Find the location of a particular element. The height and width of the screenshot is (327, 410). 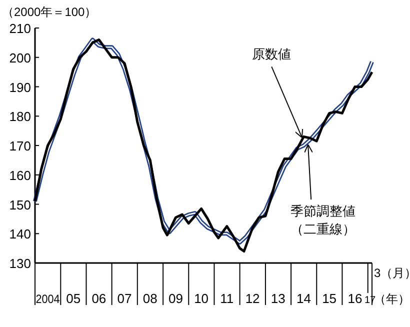

y-tick-label: 130 is located at coordinates (20, 263).